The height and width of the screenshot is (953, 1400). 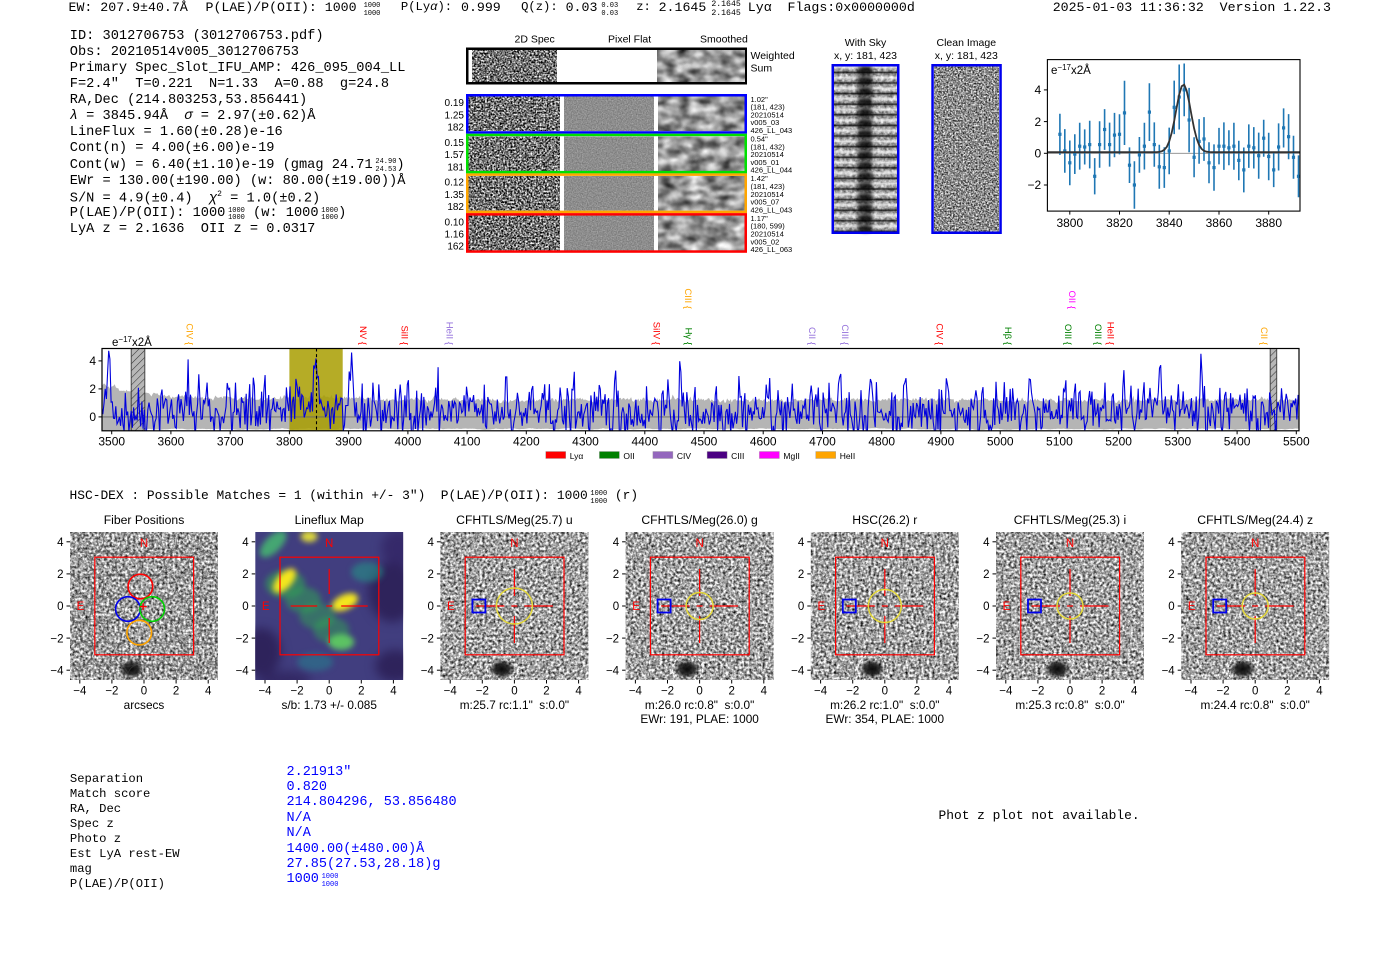 I want to click on svg-text: 0.15, so click(x=455, y=143).